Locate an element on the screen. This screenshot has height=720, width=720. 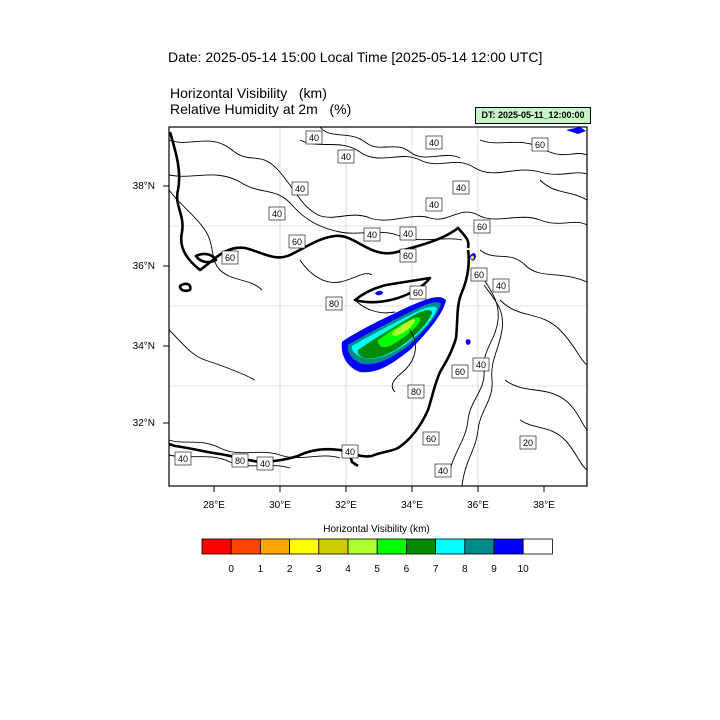
variable-title-visibility: Horizontal Visibility (km) is located at coordinates (248, 93).